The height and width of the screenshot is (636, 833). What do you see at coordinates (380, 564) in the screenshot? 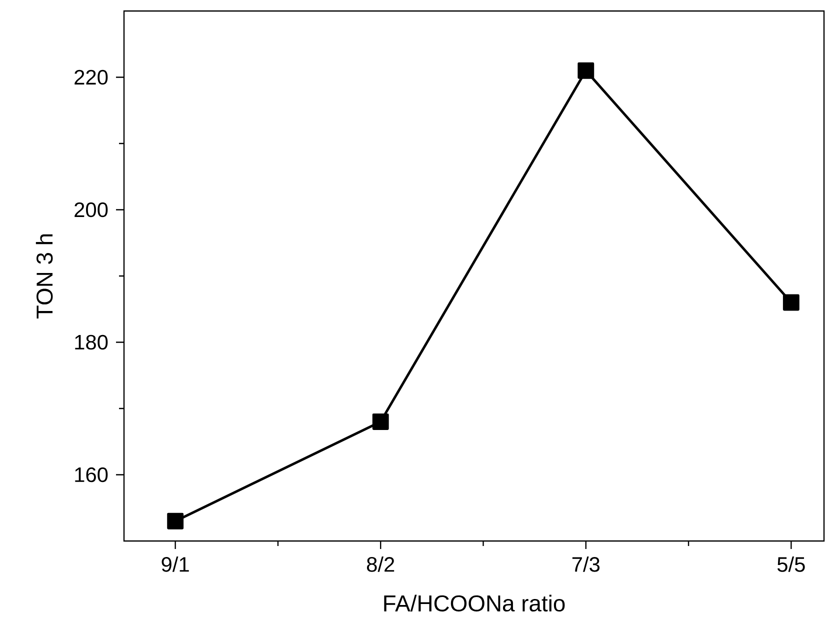
I see `x-tick-label: 8/2` at bounding box center [380, 564].